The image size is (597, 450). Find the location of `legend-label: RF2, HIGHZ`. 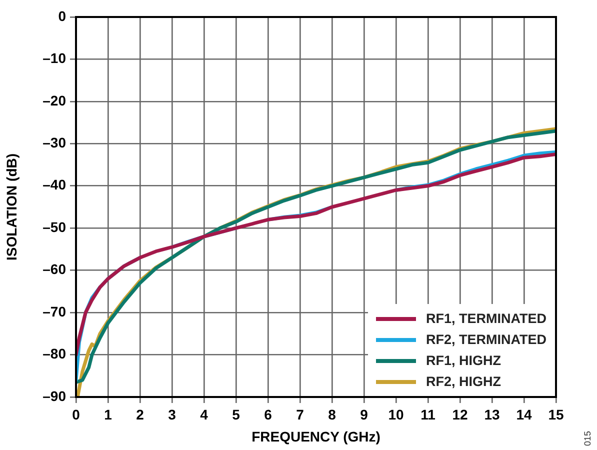

legend-label: RF2, HIGHZ is located at coordinates (464, 382).